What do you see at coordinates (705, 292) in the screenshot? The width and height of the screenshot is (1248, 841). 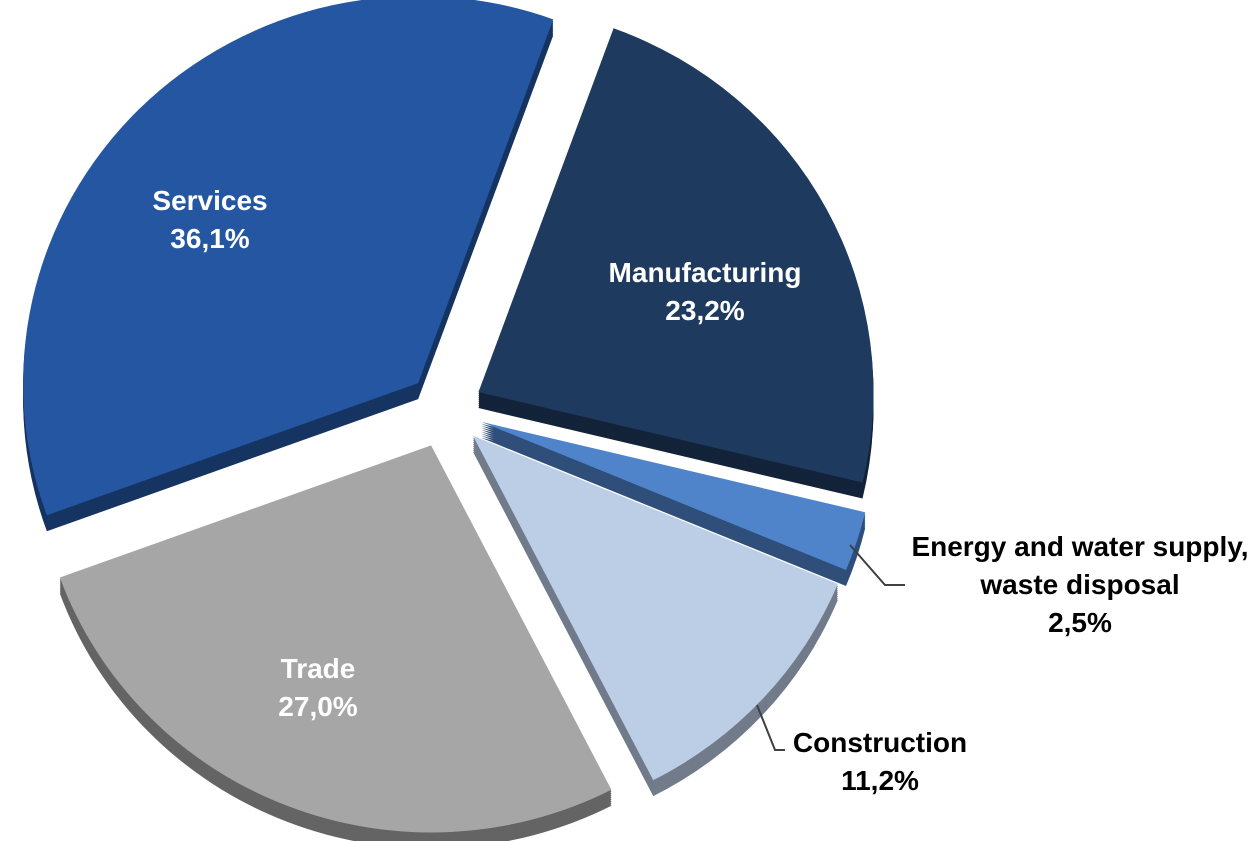 I see `slice-label: Manufacturing 23,2%` at bounding box center [705, 292].